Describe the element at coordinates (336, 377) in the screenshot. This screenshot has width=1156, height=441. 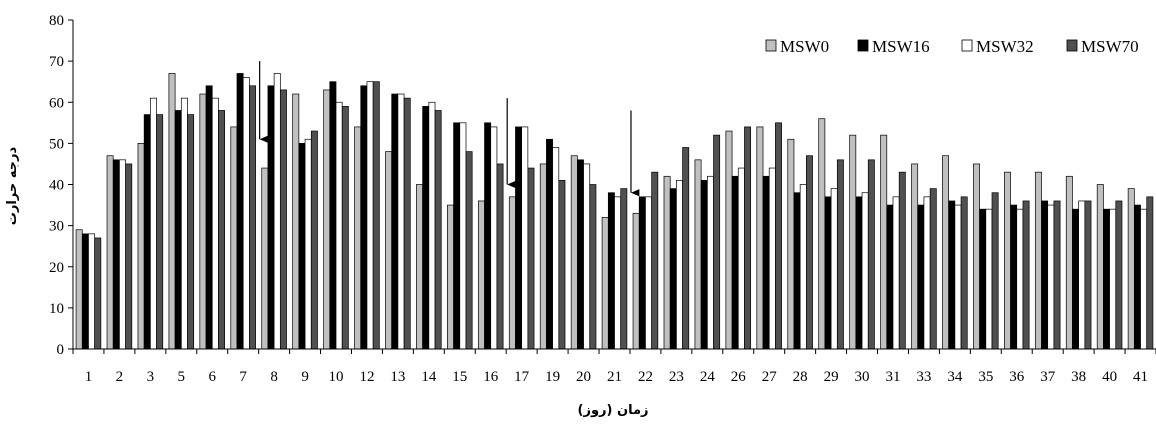
I see `x-tick-label: 10` at that location.